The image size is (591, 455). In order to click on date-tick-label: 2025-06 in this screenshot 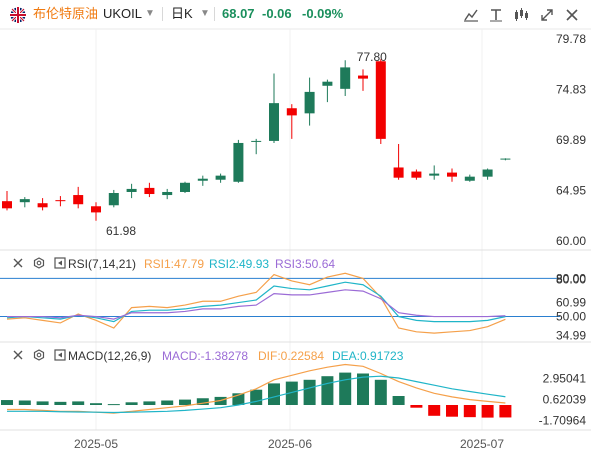, I will do `click(290, 444)`.